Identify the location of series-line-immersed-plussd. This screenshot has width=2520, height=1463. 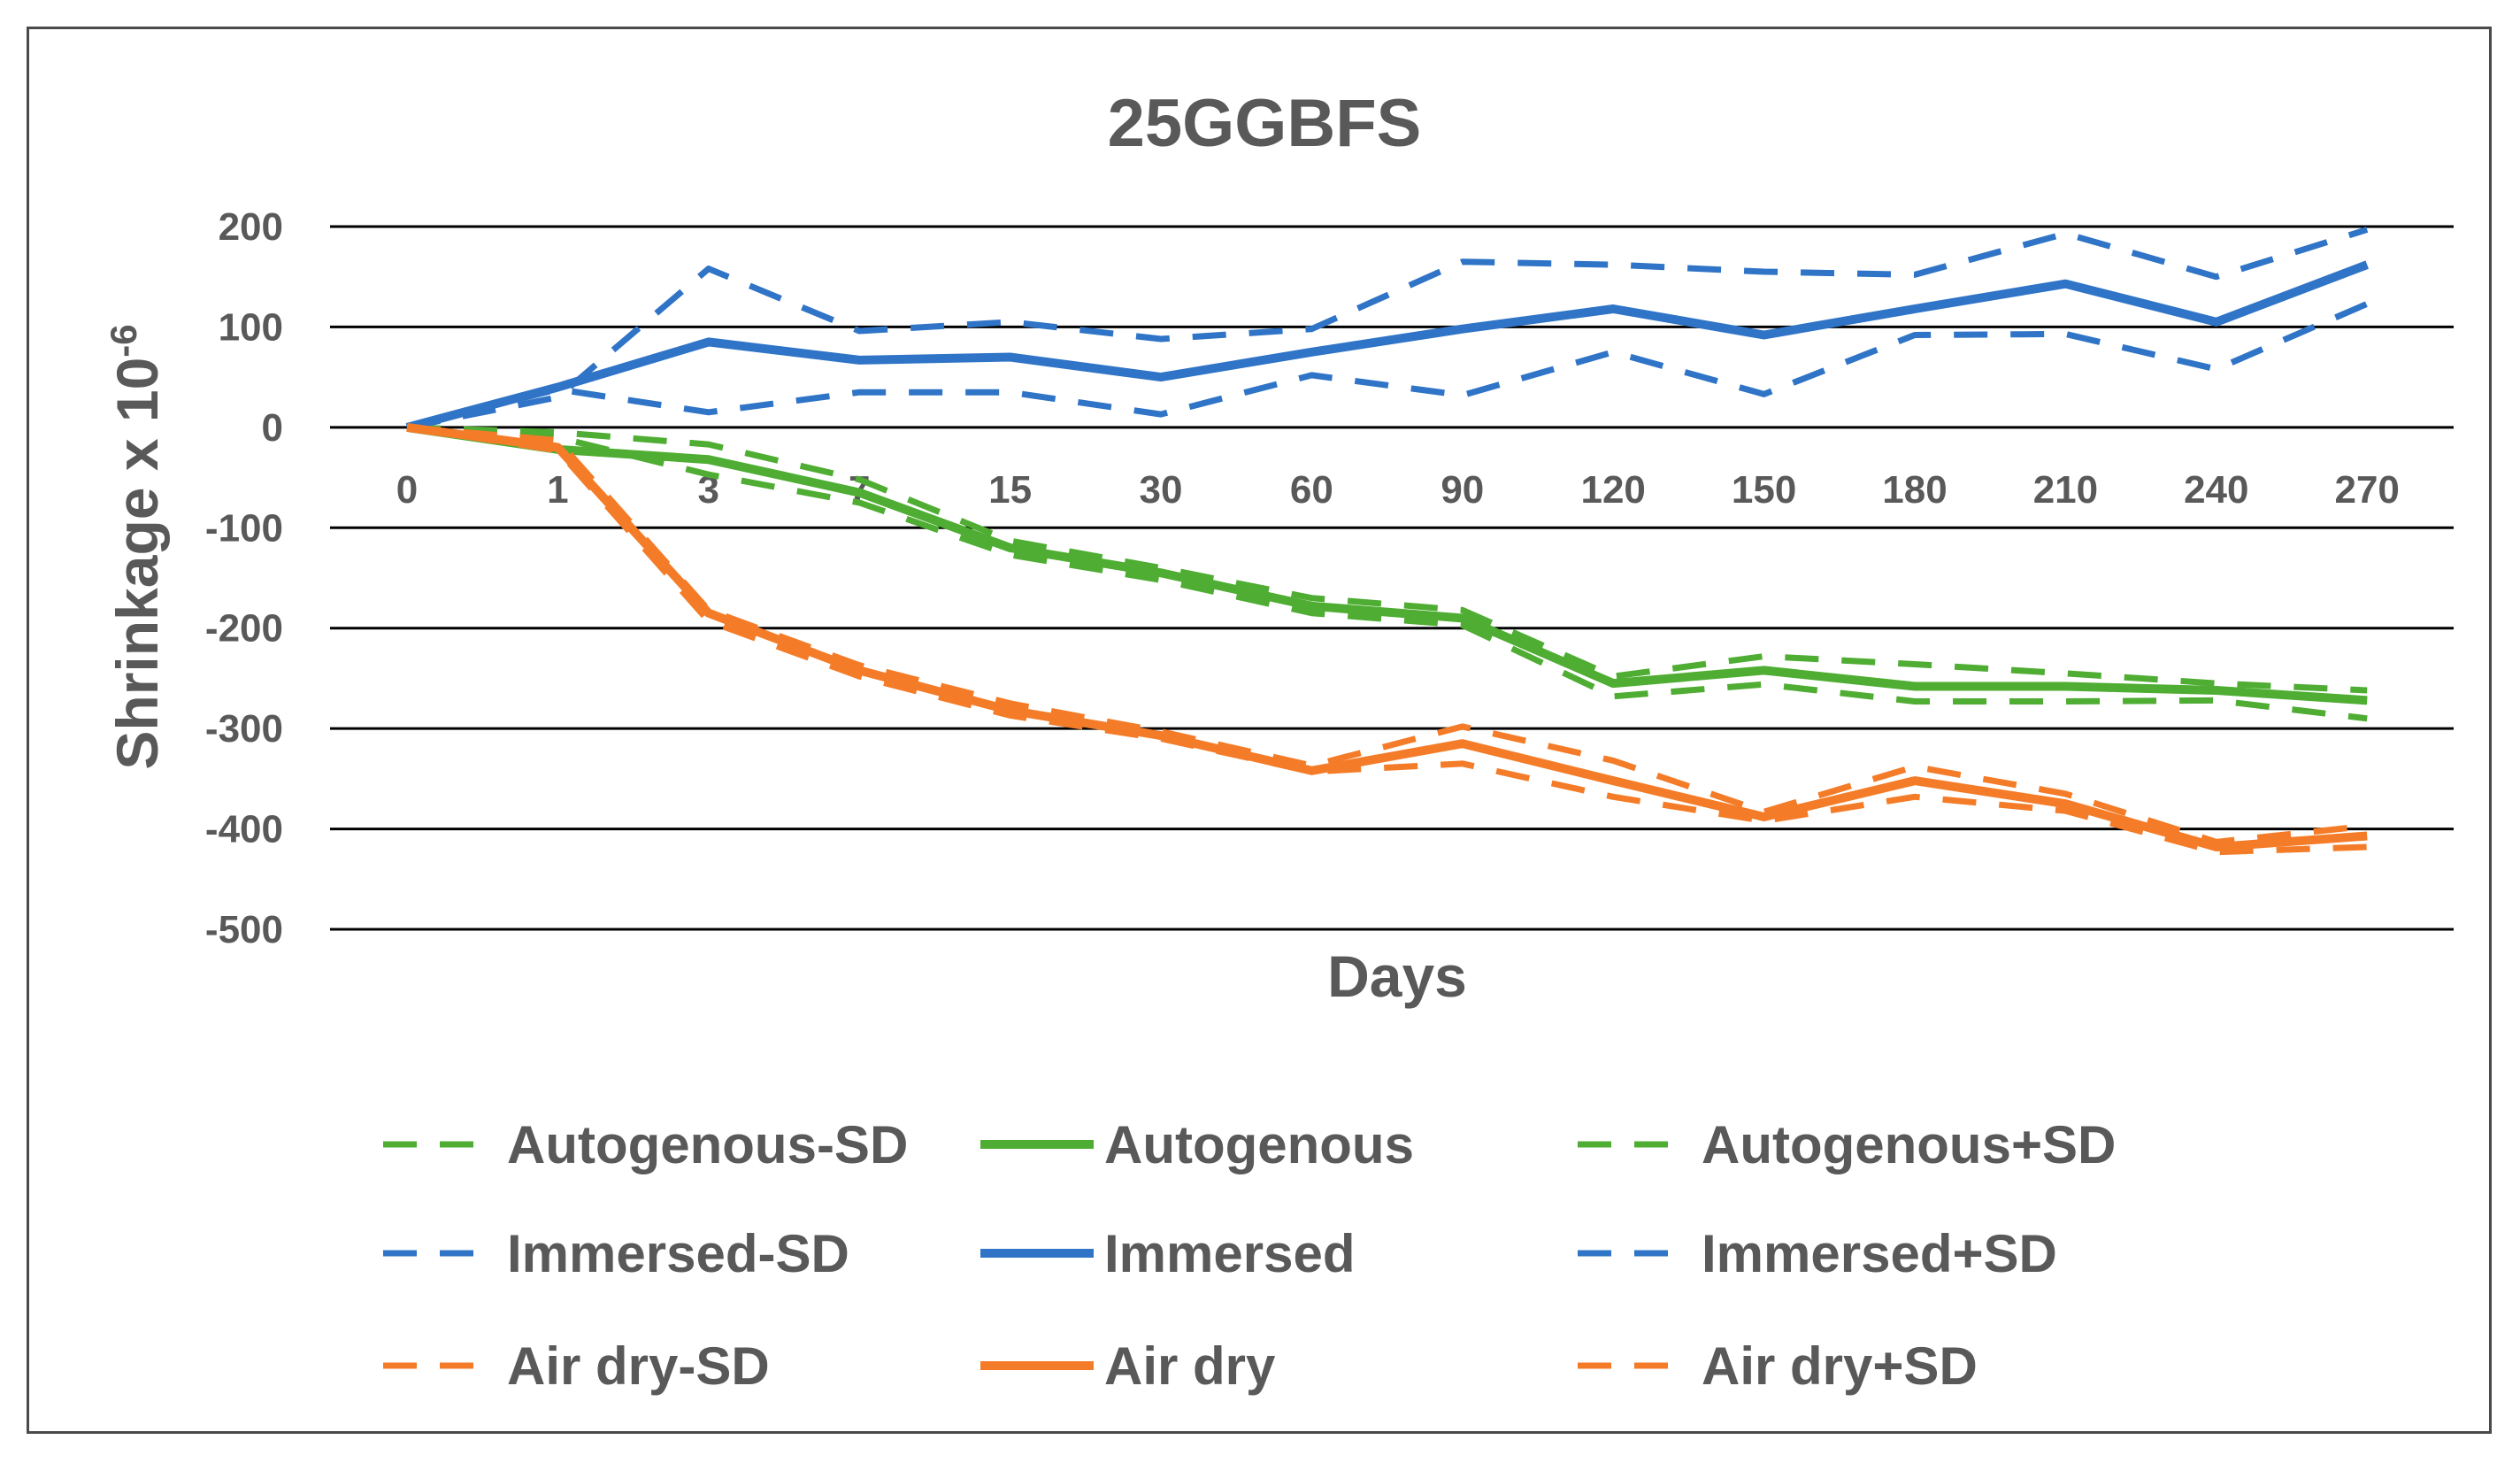
(1387, 329).